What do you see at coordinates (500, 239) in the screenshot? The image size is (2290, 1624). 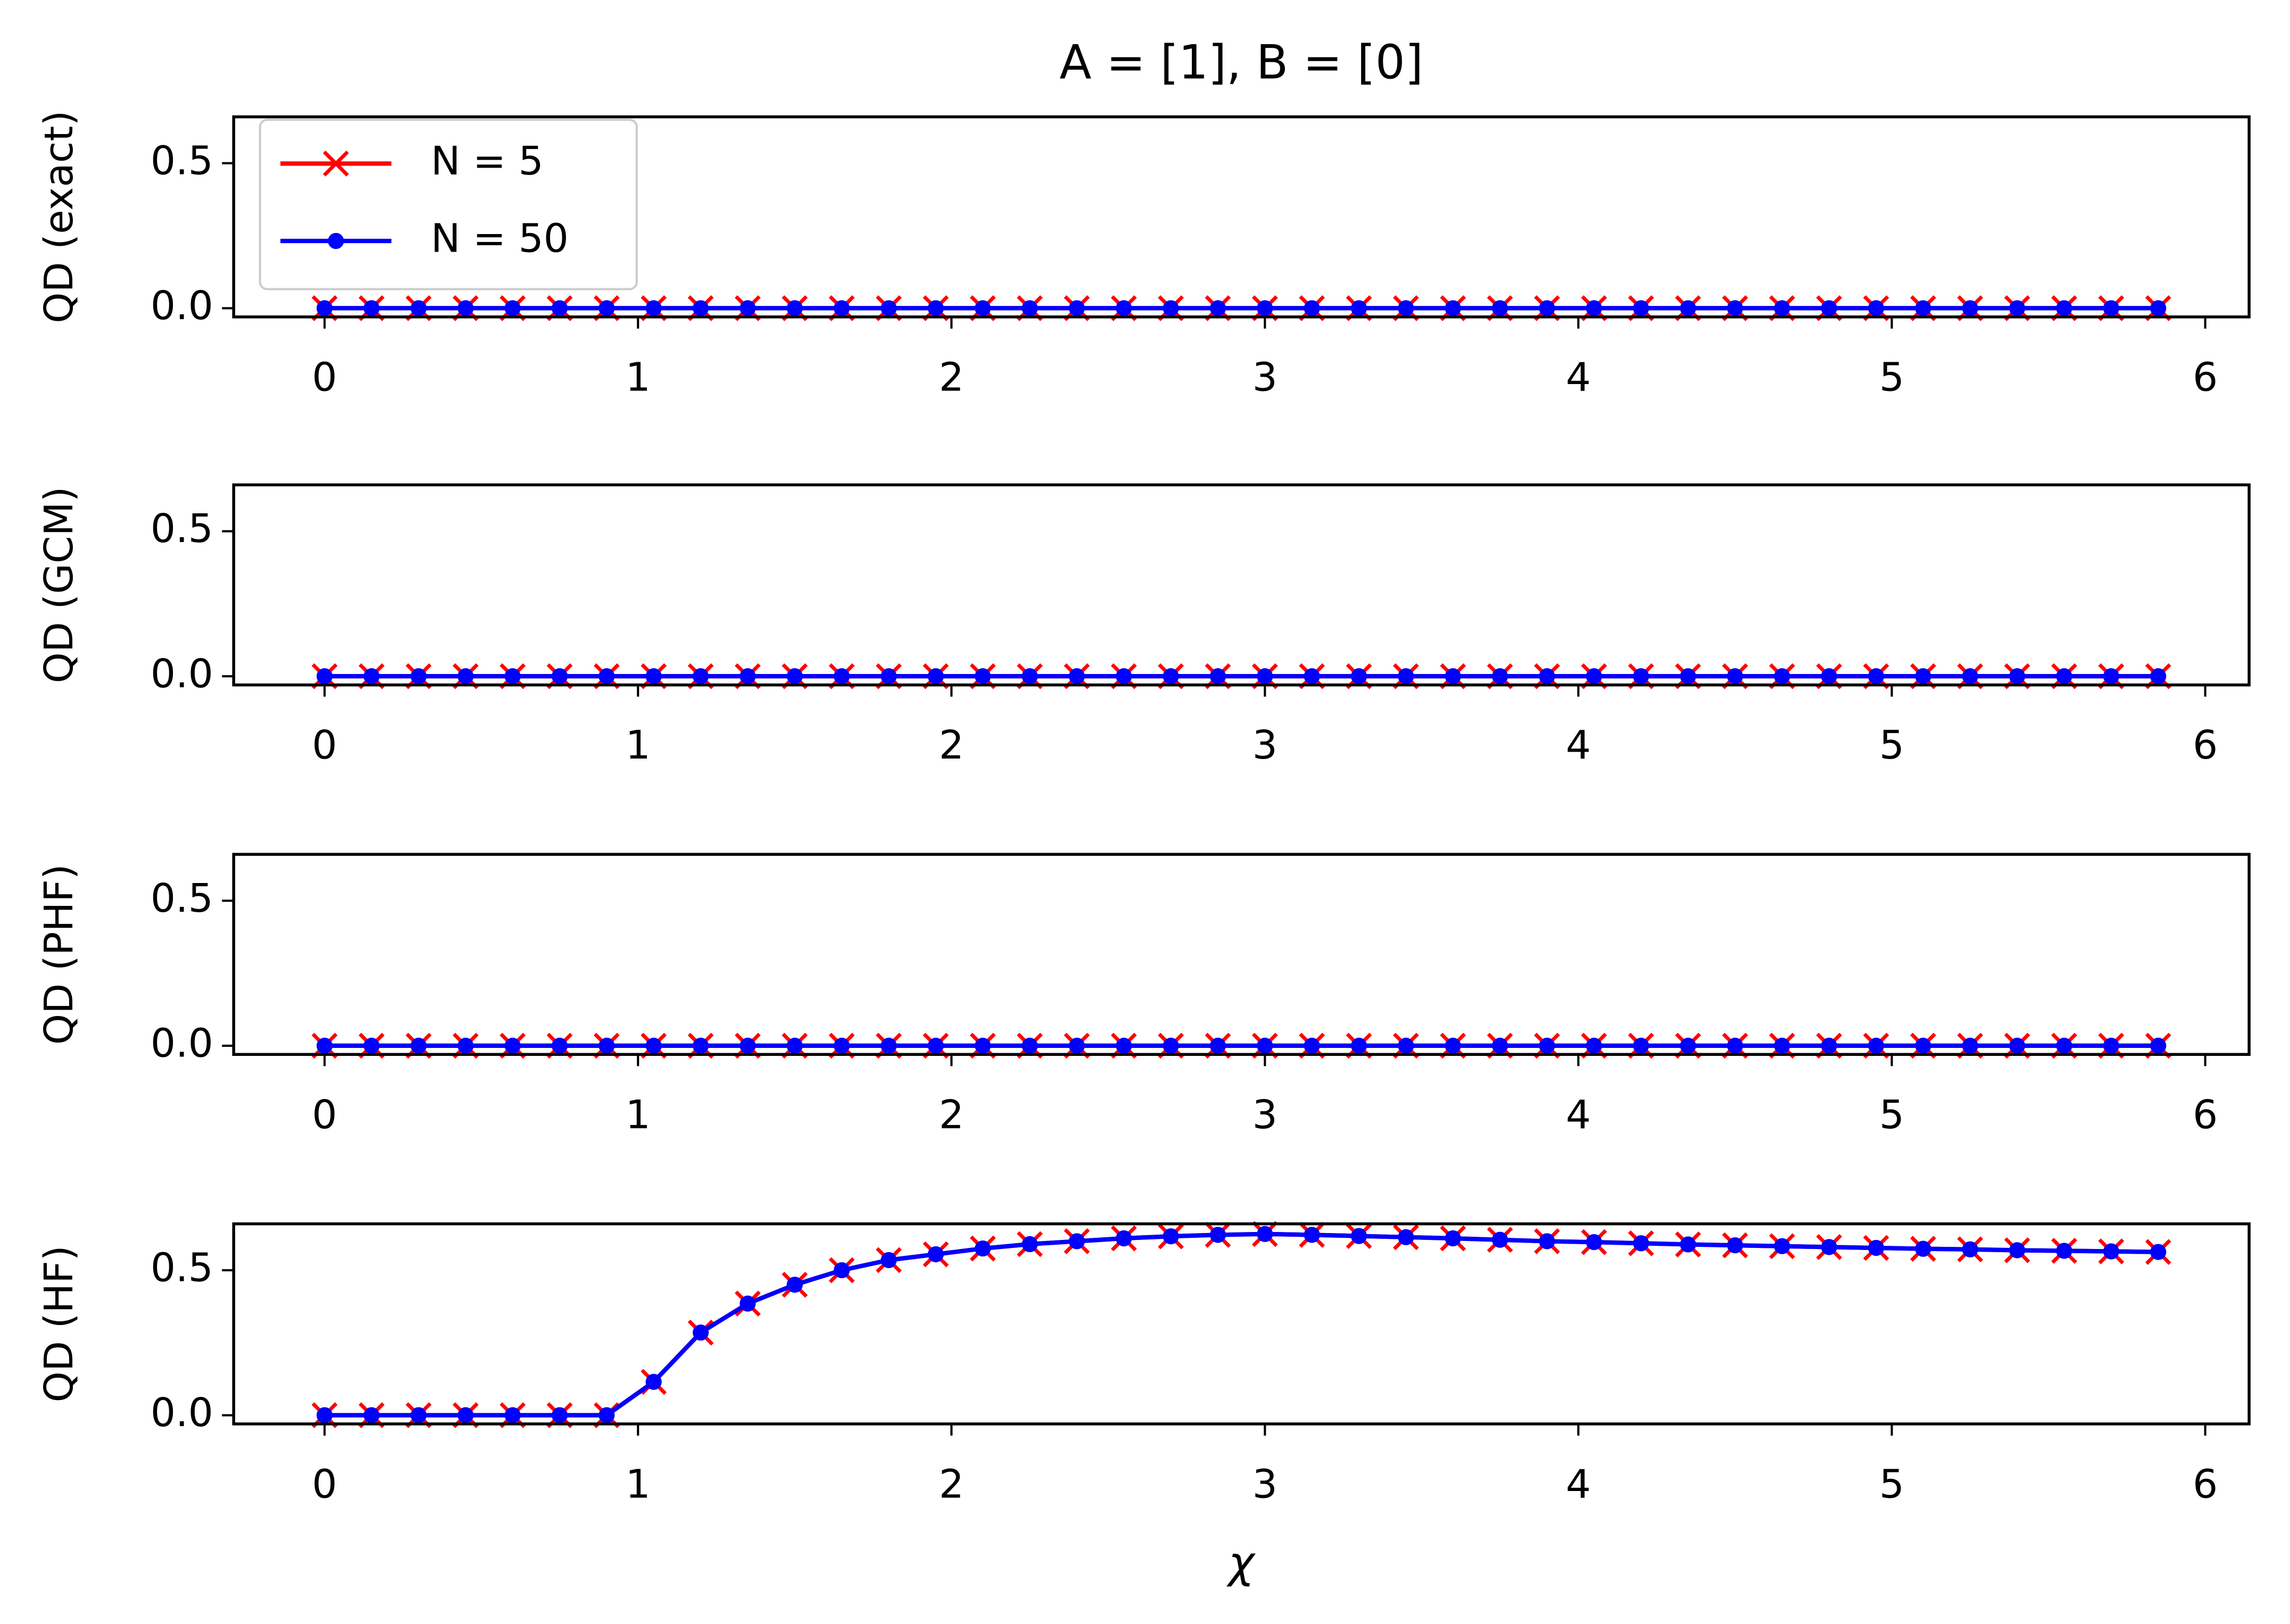 I see `legend-label: N = 50` at bounding box center [500, 239].